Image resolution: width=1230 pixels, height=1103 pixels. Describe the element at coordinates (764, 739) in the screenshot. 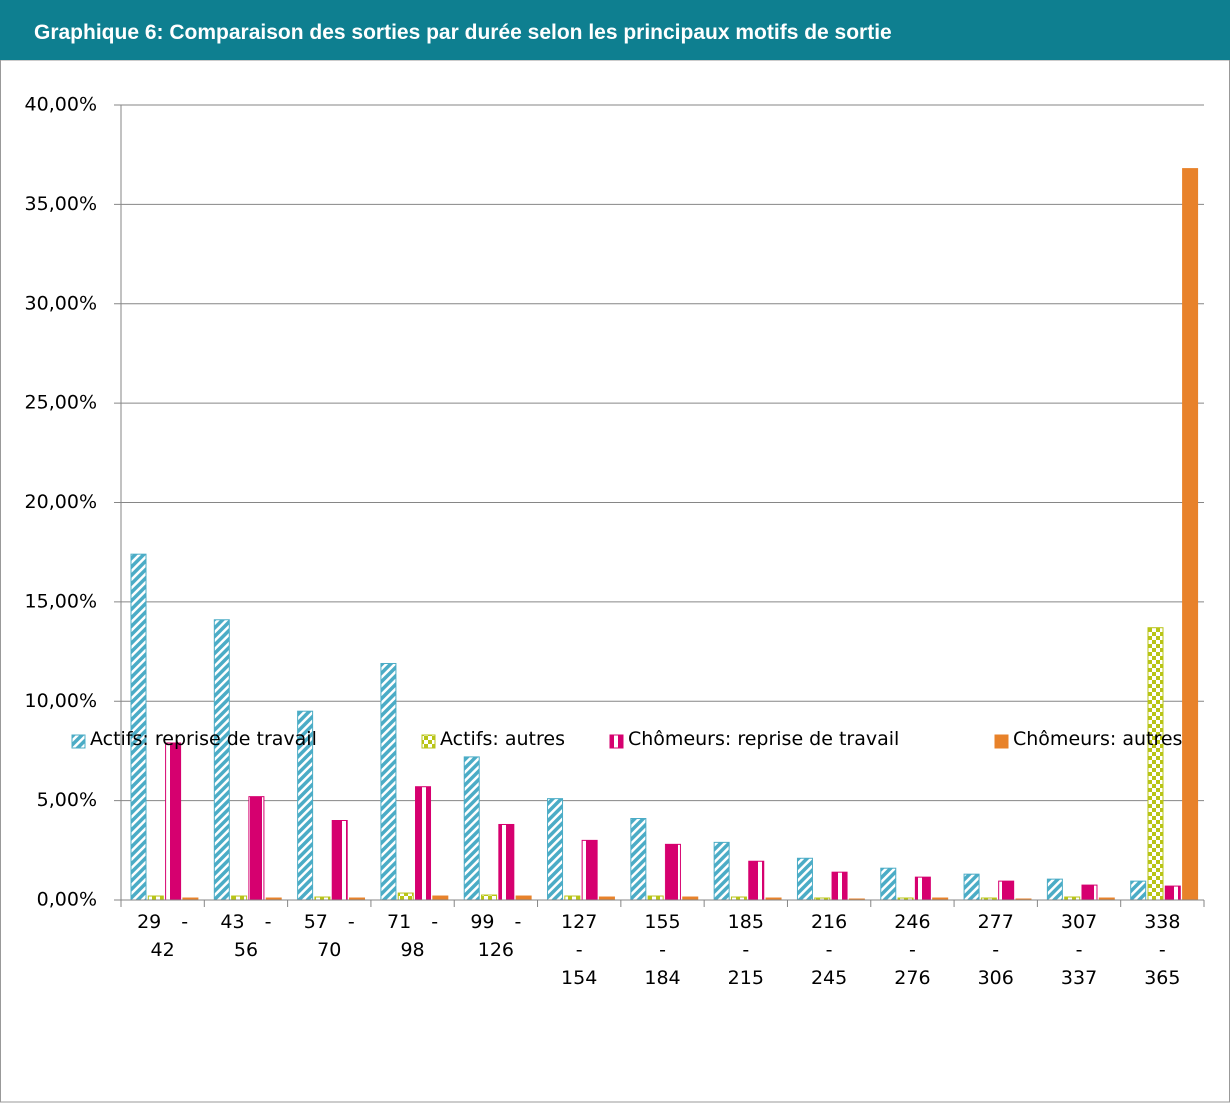

I see `legend-label: Chômeurs: reprise de travail` at that location.